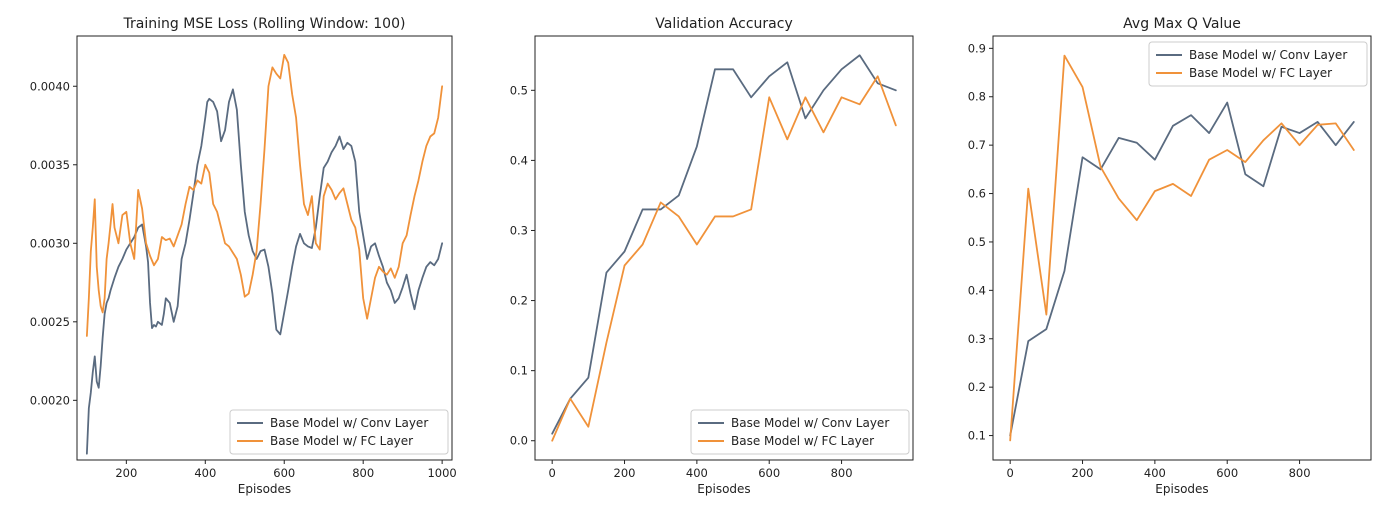  I want to click on y-tick-label: 0.0020, so click(50, 400).